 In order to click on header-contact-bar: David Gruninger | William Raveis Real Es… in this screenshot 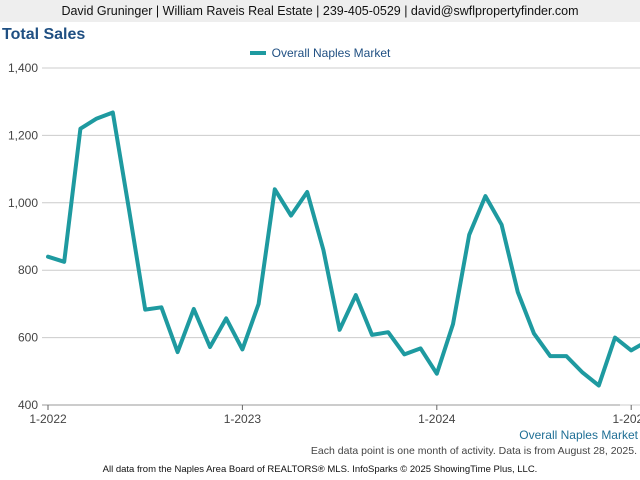, I will do `click(320, 11)`.